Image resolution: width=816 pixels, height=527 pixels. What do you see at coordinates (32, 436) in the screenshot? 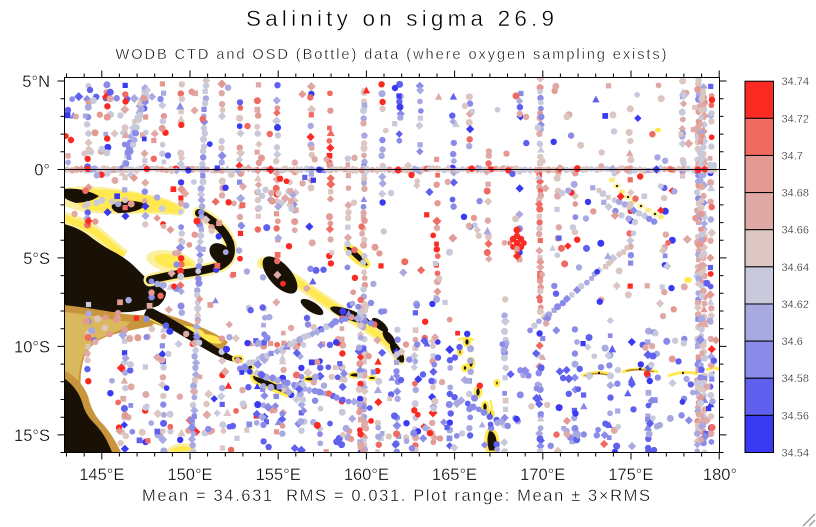
I see `svg-text: 15°S` at bounding box center [32, 436].